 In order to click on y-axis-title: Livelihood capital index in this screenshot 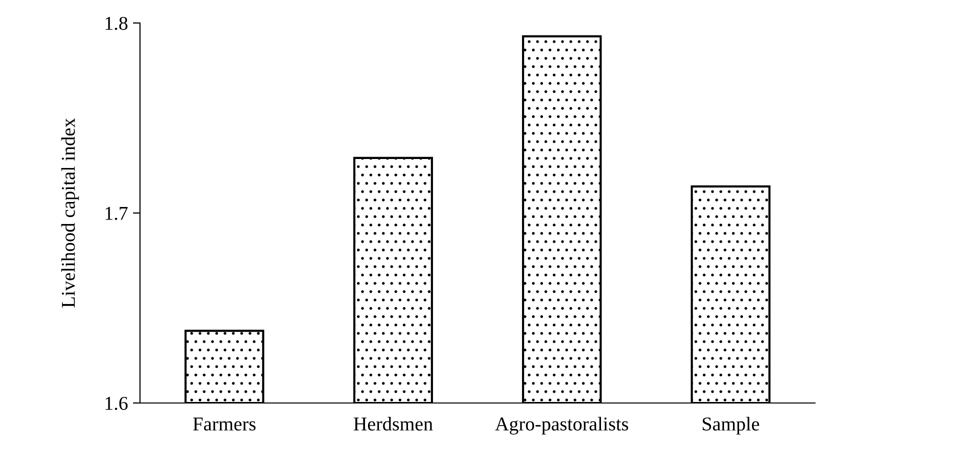, I will do `click(70, 213)`.